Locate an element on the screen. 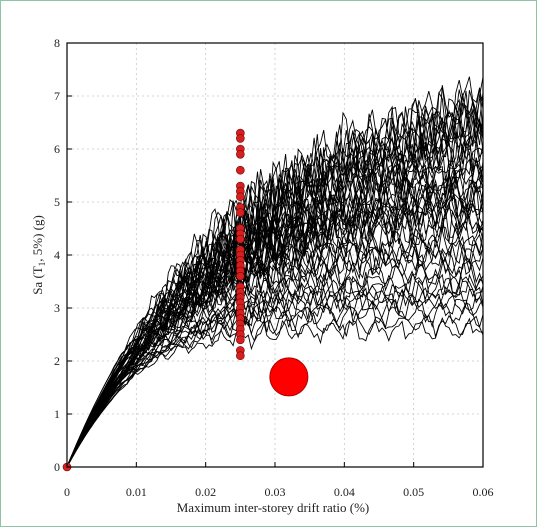 The width and height of the screenshot is (537, 528). y-tick-label: 1 is located at coordinates (57, 414).